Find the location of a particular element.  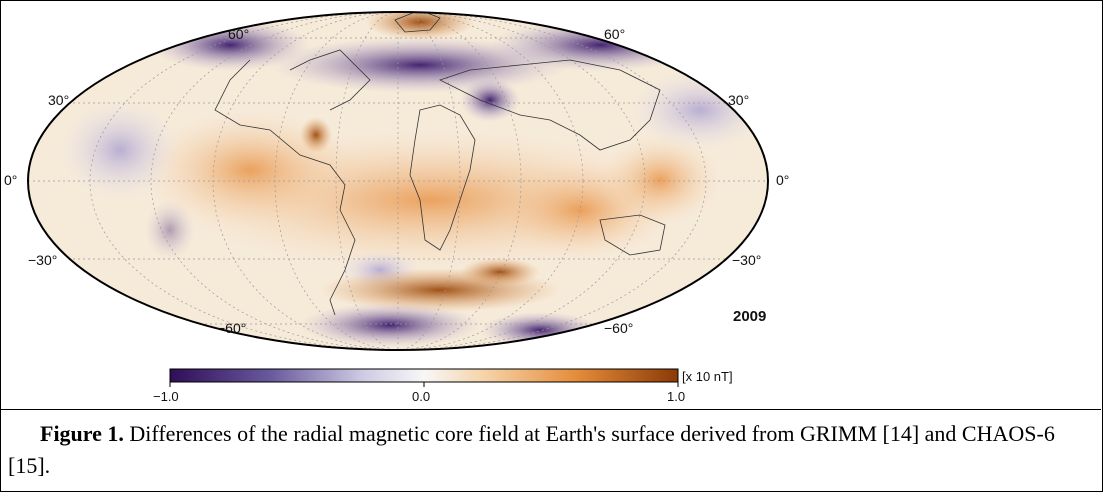

lat-label-30s-right: −30° is located at coordinates (747, 260).